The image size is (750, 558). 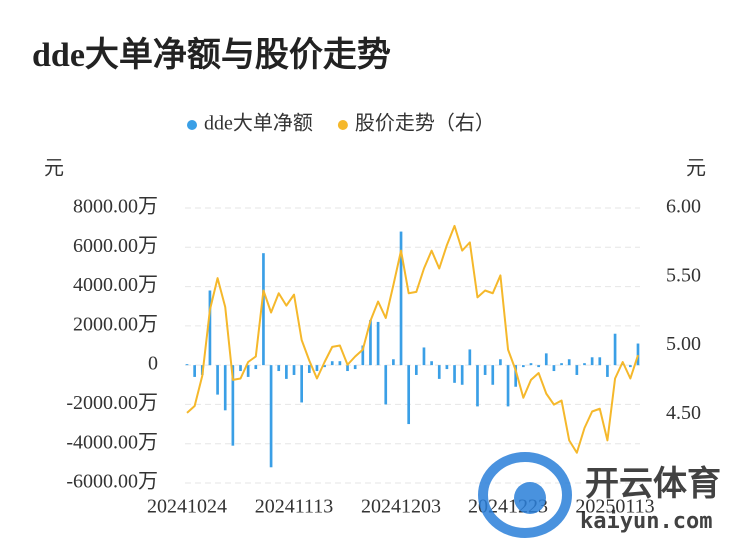 What do you see at coordinates (153, 364) in the screenshot?
I see `y-tick-label: 0` at bounding box center [153, 364].